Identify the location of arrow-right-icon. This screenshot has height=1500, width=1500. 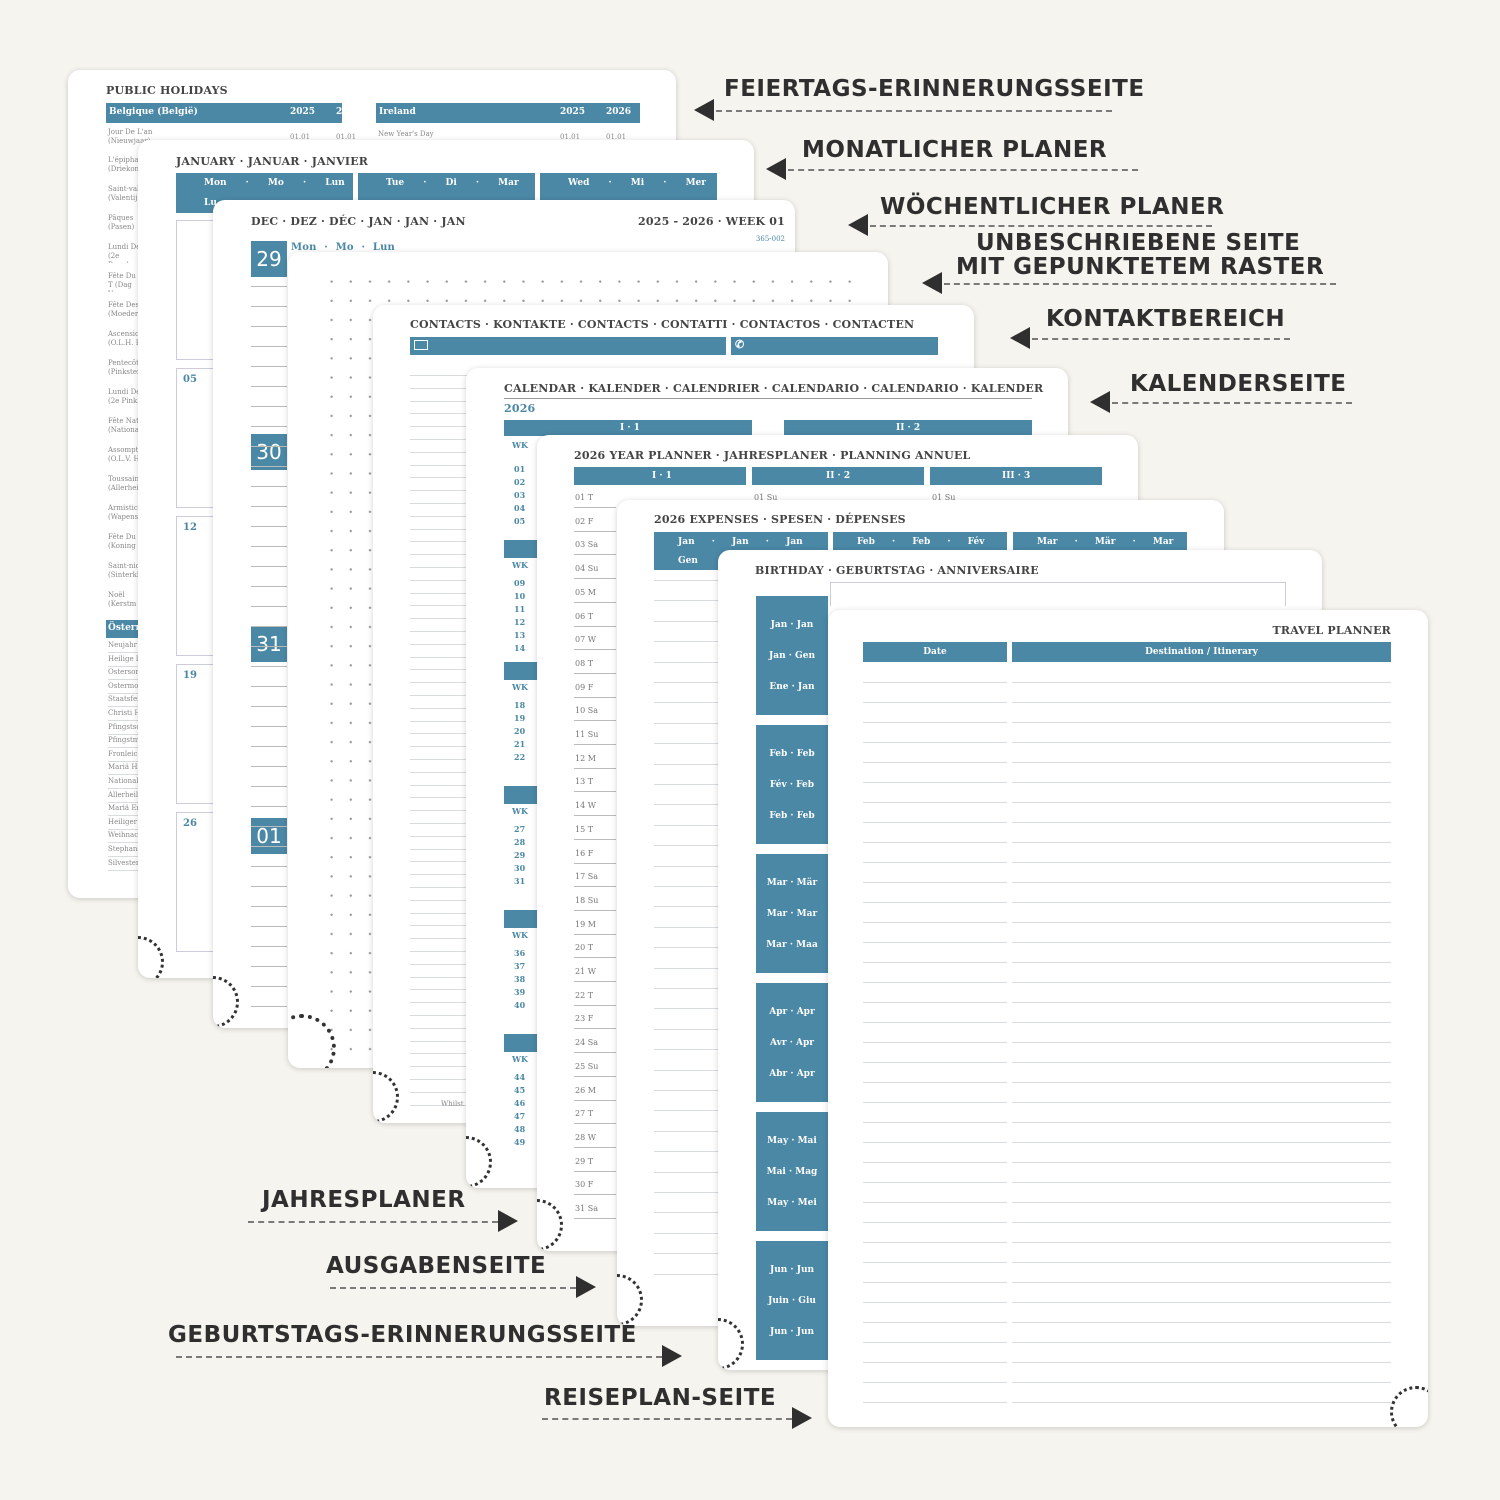
(672, 1356).